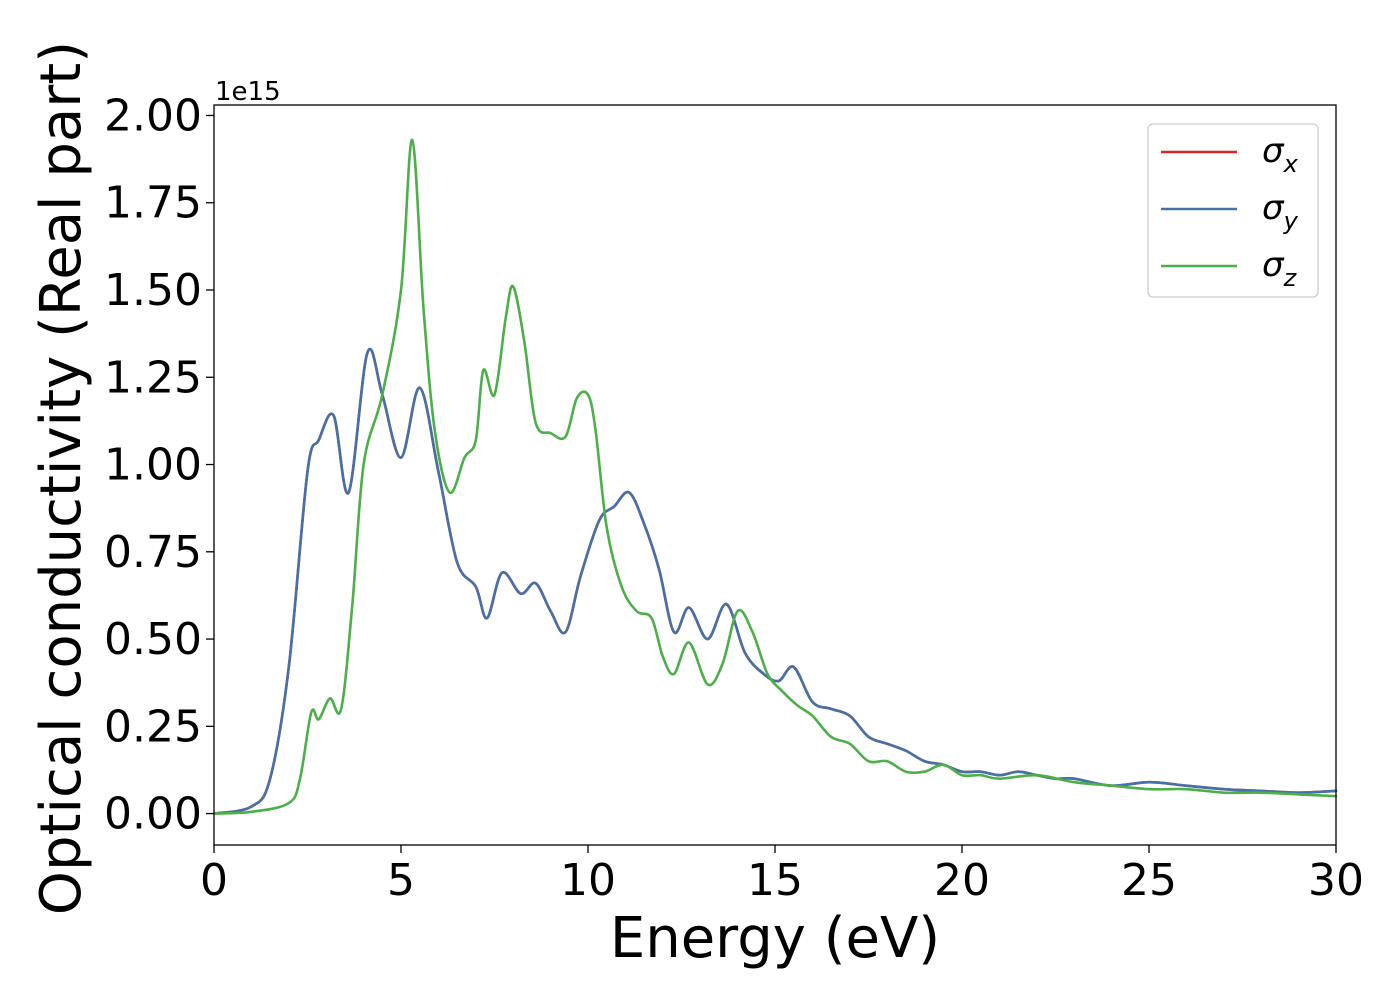  What do you see at coordinates (153, 726) in the screenshot?
I see `y-tick-label: 0.25` at bounding box center [153, 726].